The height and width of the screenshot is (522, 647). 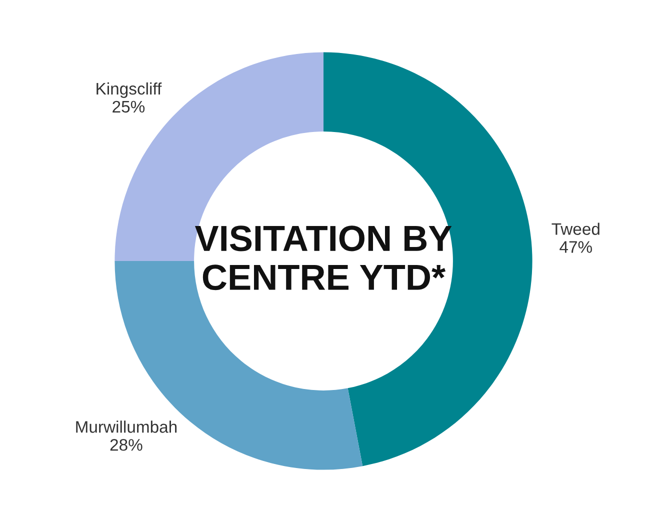 What do you see at coordinates (126, 444) in the screenshot?
I see `data-label: 28%` at bounding box center [126, 444].